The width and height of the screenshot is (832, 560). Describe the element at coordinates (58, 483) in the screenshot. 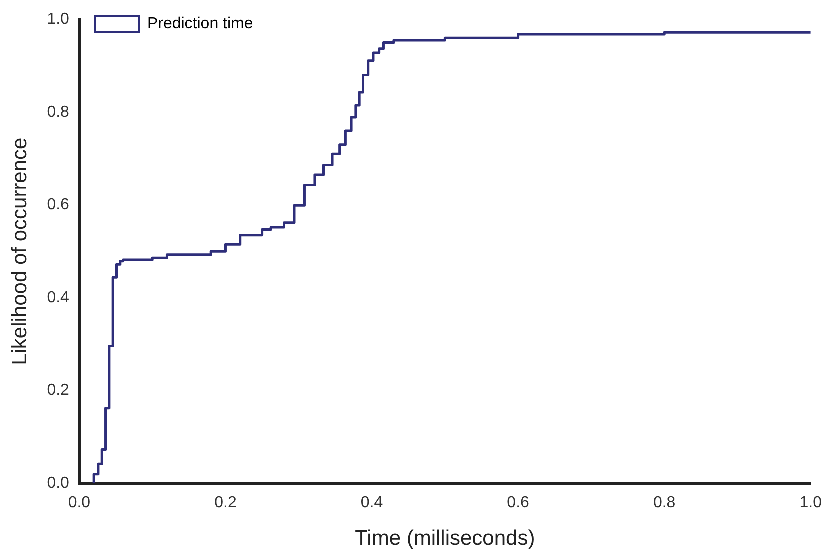

I see `y-tick-label: 0.0` at that location.